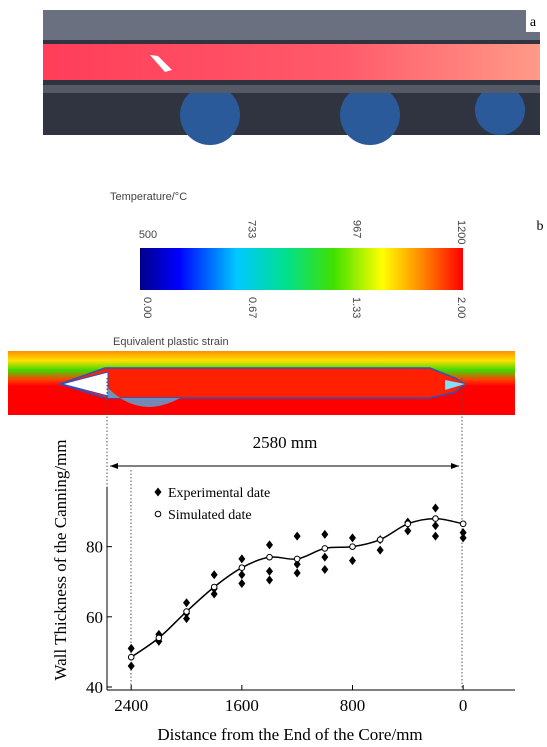 This screenshot has height=747, width=547. What do you see at coordinates (94, 547) in the screenshot?
I see `y-tick-label: 80` at bounding box center [94, 547].